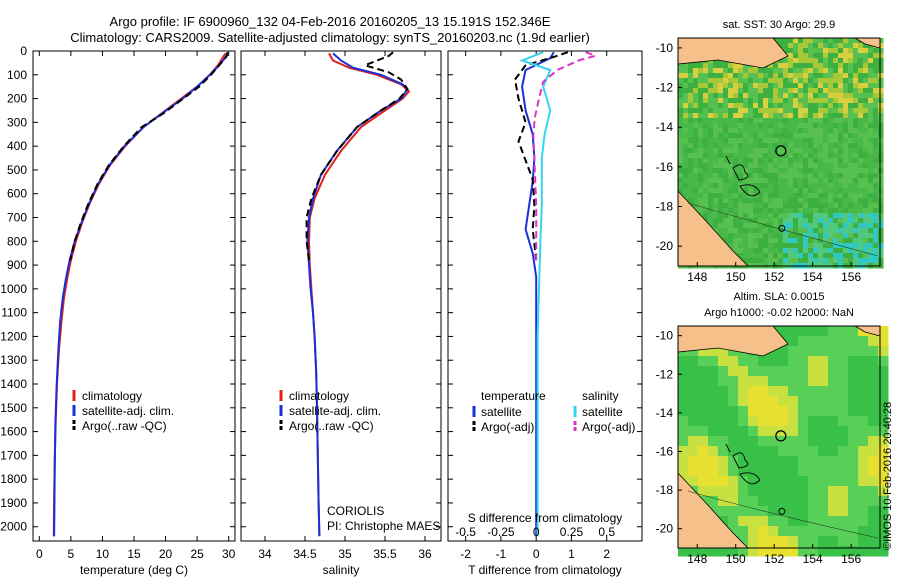 This screenshot has width=900, height=580. What do you see at coordinates (13, 360) in the screenshot?
I see `y-tick-label: 1300` at bounding box center [13, 360].